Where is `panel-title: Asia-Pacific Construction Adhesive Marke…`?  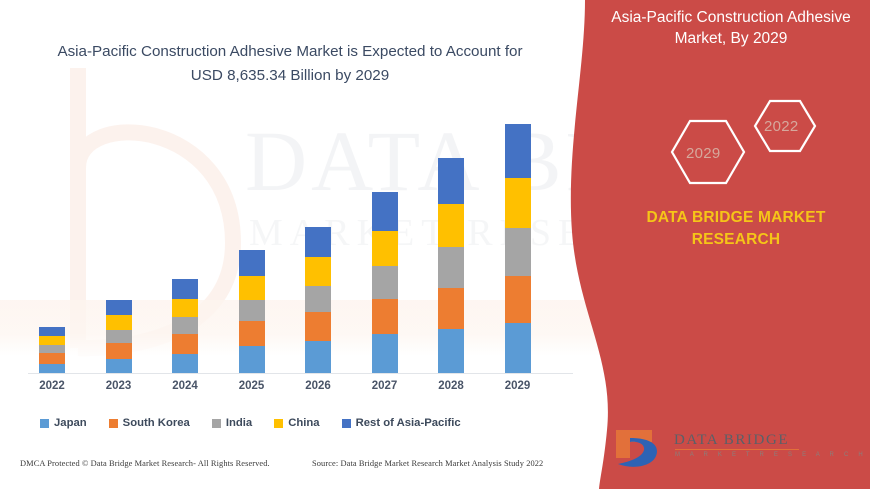
panel-title: Asia-Pacific Construction Adhesive Marke… is located at coordinates (731, 28).